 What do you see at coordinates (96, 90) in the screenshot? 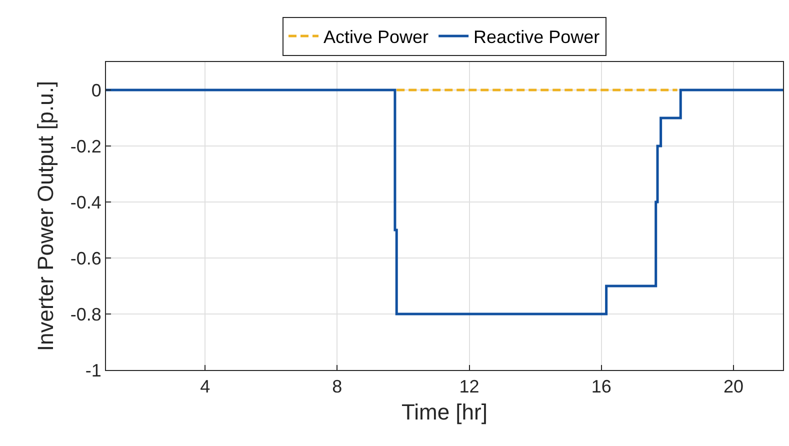
I see `y-tick-label: 0` at bounding box center [96, 90].